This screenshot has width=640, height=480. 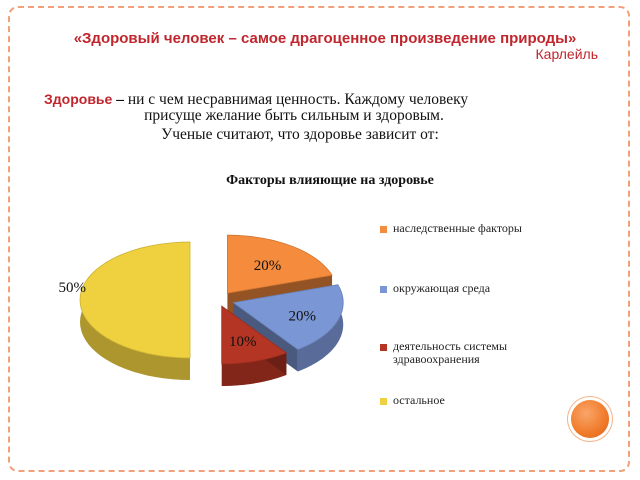 I want to click on quote-author: Карлейль, so click(x=567, y=54).